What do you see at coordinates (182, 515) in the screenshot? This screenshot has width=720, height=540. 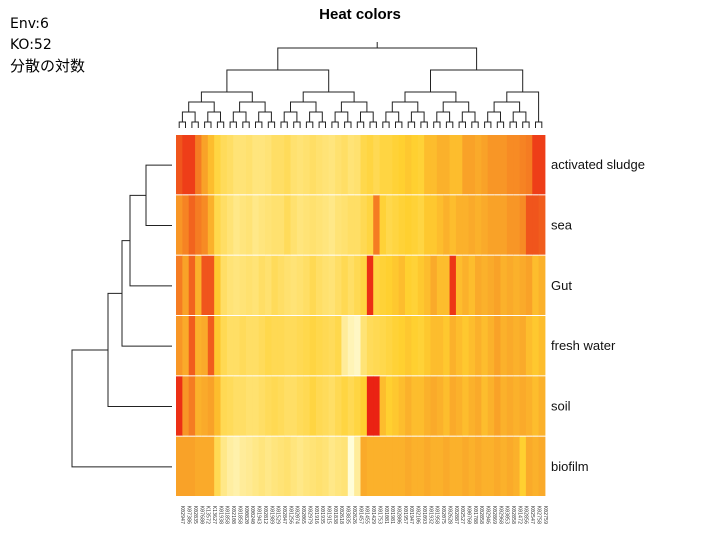 I see `column-label: K02947` at bounding box center [182, 515].